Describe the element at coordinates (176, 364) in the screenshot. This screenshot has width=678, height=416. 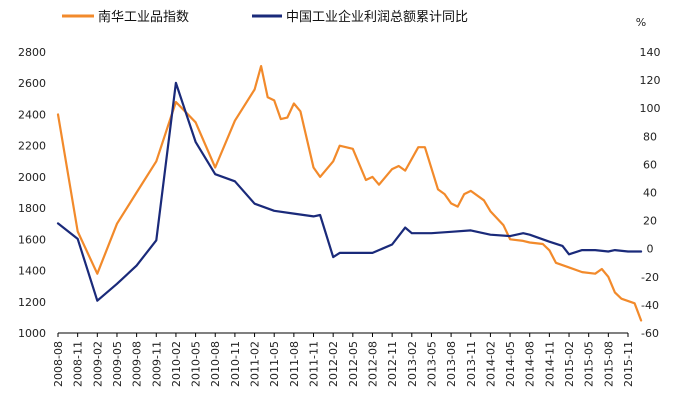
I see `x-axis-tick-label: 2010-02` at that location.